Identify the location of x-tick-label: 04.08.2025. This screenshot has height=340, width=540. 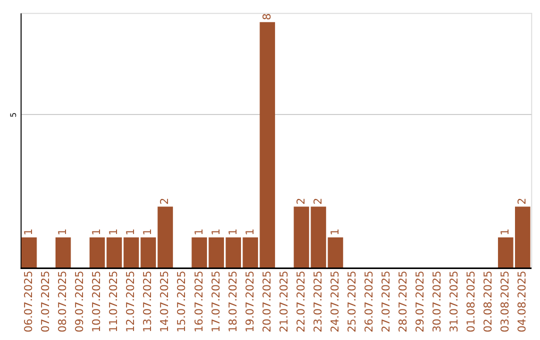
(522, 301).